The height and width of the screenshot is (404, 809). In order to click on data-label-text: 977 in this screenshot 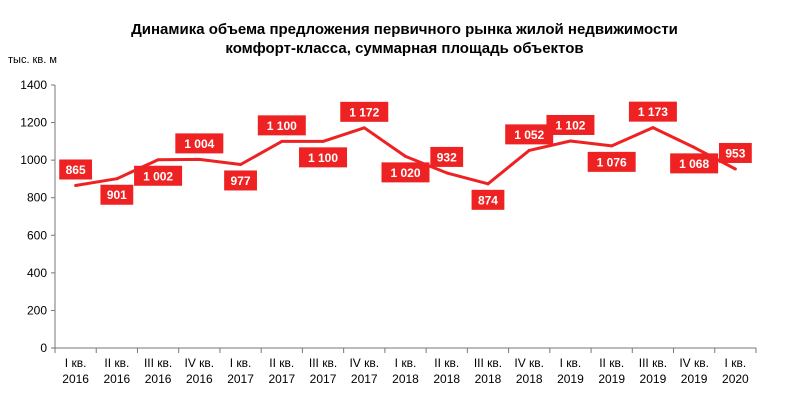, I will do `click(241, 181)`.